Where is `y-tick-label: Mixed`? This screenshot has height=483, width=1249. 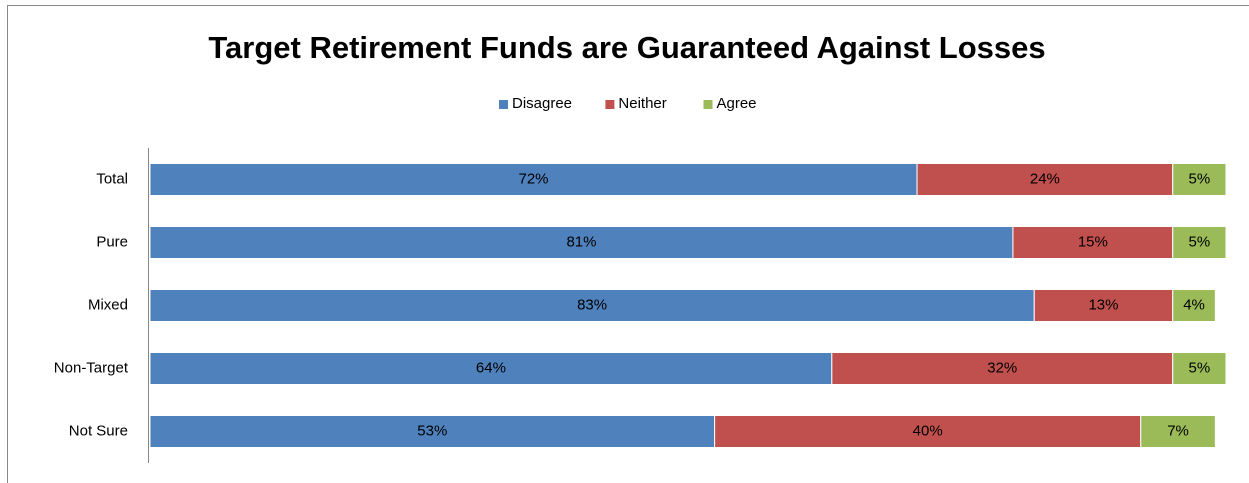
y-tick-label: Mixed is located at coordinates (108, 304).